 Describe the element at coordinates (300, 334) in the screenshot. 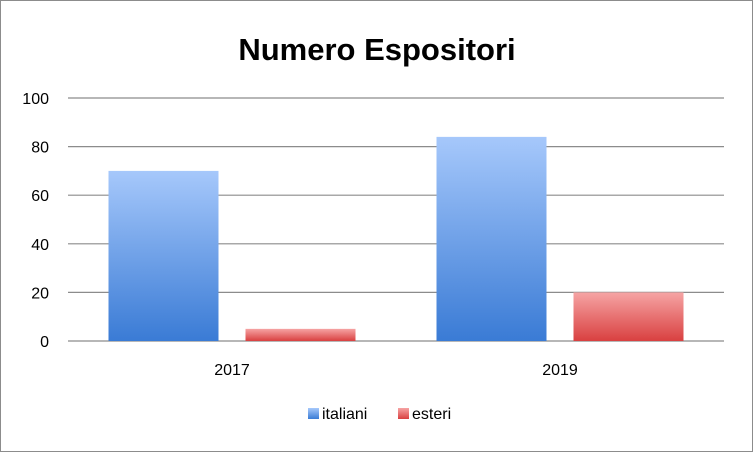

I see `bar-esteri-2017` at that location.